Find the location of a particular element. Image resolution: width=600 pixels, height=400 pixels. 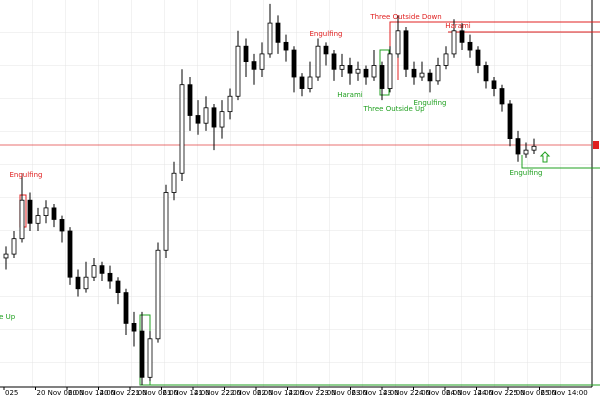

x-tick-label: 21 Nov 06:00 is located at coordinates (154, 393).